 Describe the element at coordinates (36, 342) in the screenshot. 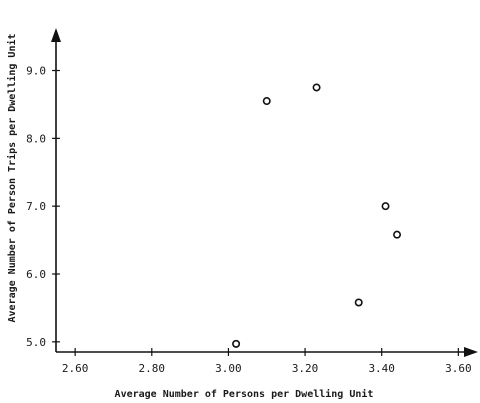

I see `y-tick-label: 5.0` at that location.